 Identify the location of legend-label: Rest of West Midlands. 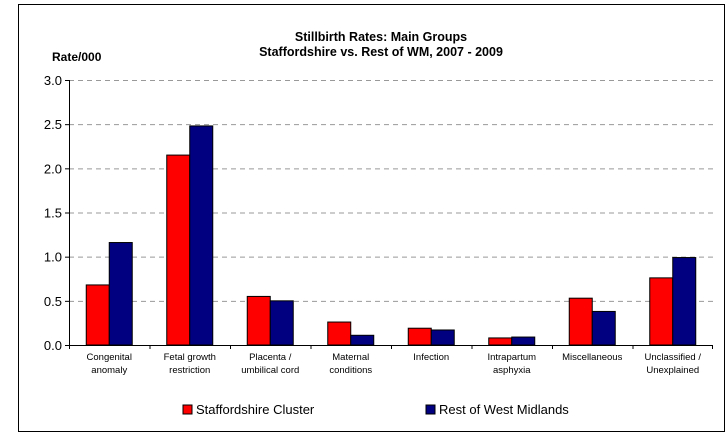
(504, 409).